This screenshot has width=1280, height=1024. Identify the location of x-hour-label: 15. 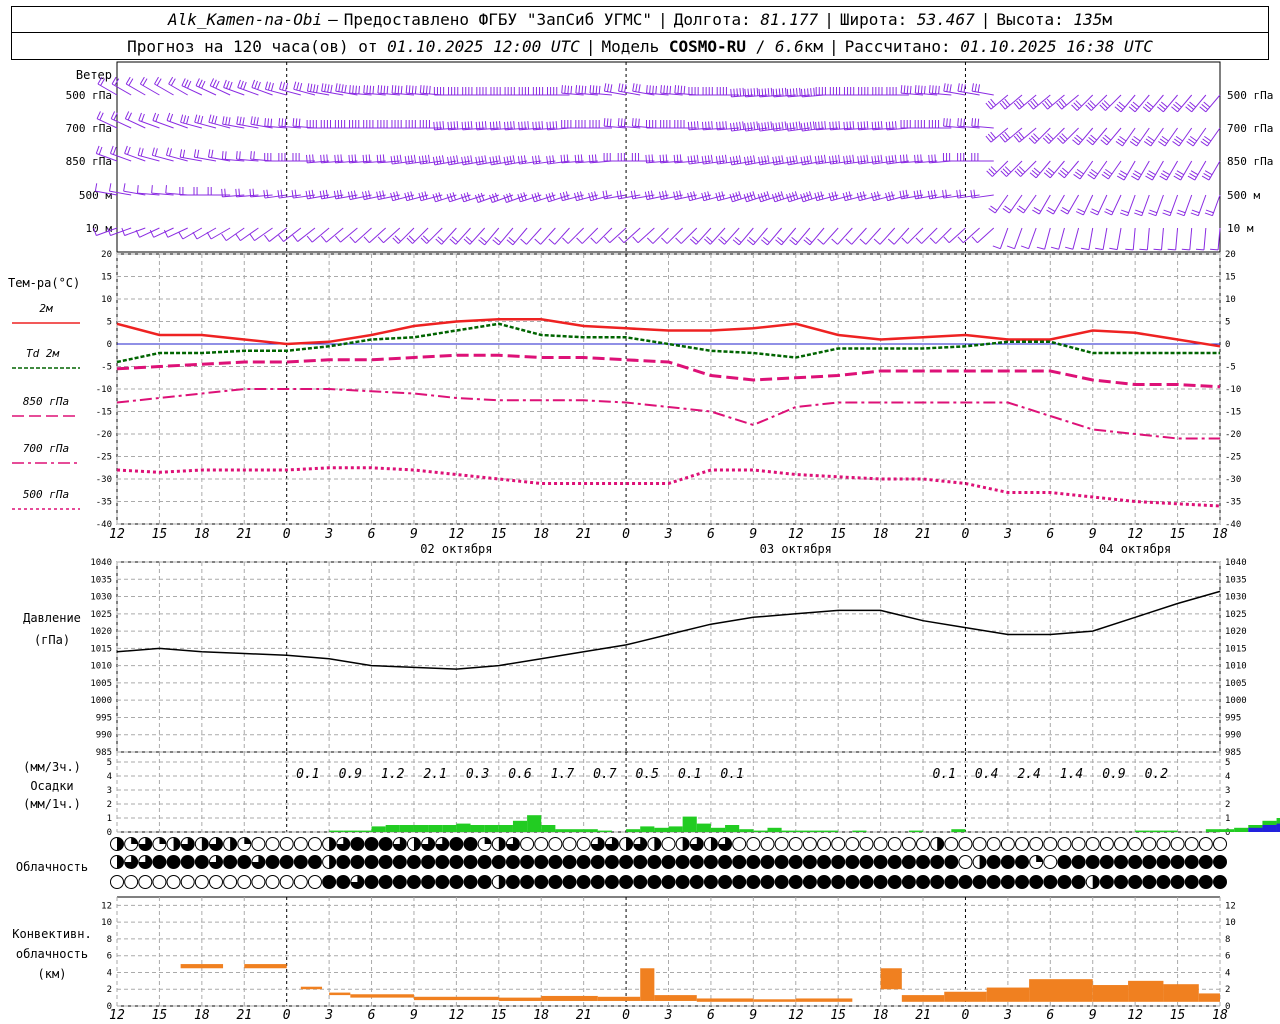
(838, 534).